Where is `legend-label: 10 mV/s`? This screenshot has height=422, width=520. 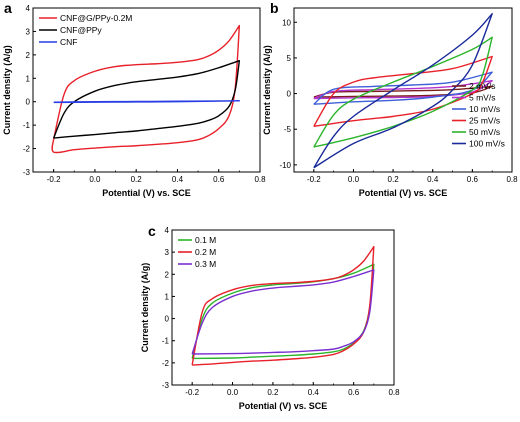
legend-label: 10 mV/s is located at coordinates (484, 109).